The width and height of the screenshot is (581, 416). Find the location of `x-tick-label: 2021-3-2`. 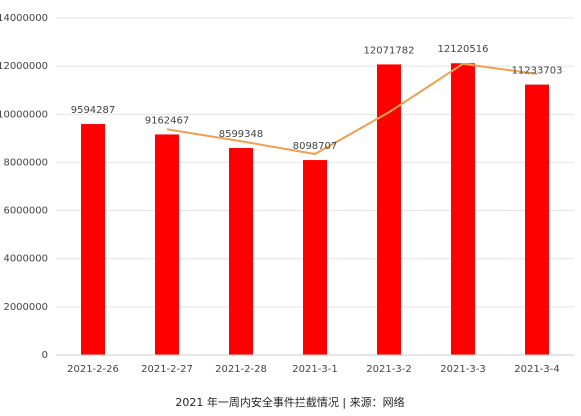

x-tick-label: 2021-3-2 is located at coordinates (388, 369).